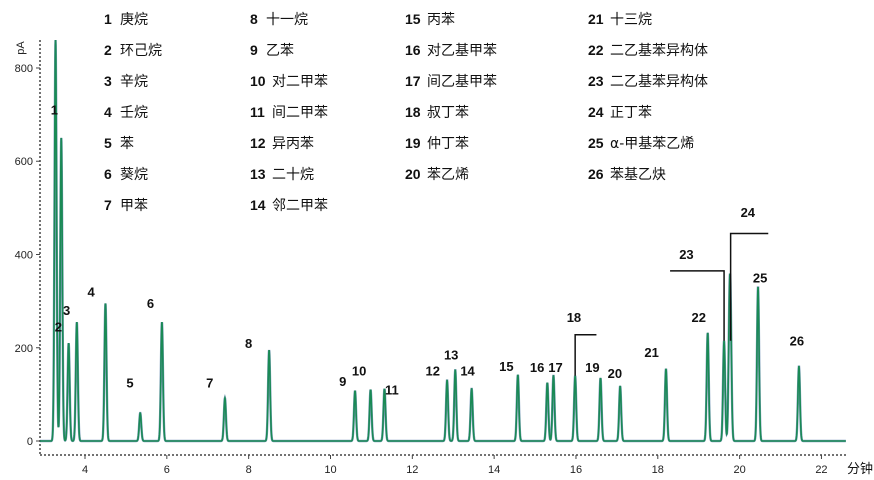  What do you see at coordinates (24, 69) in the screenshot?
I see `y-tick-label: 800` at bounding box center [24, 69].